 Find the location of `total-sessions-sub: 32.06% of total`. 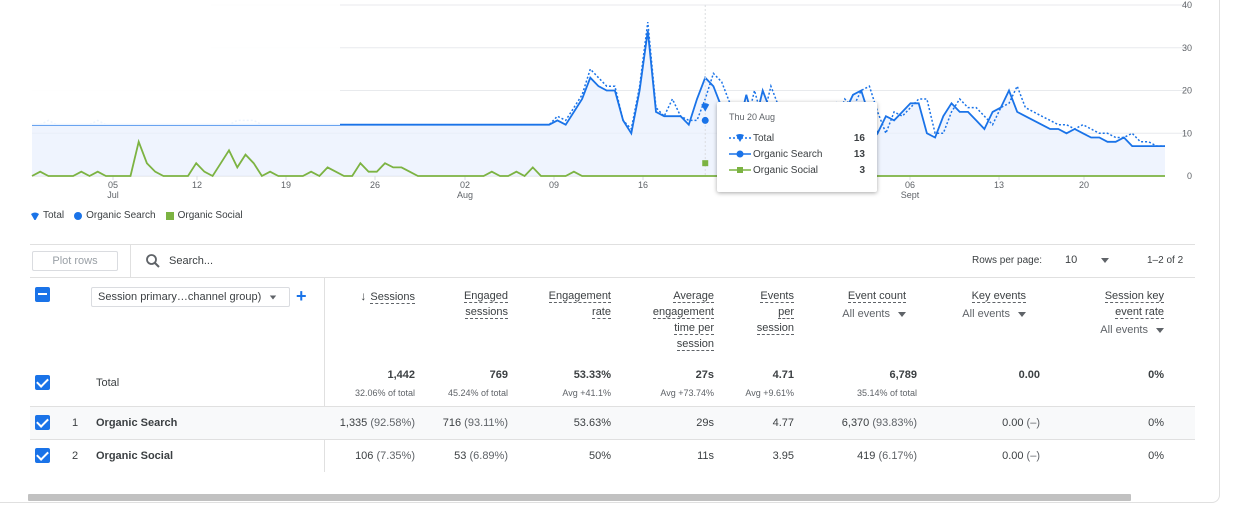

total-sessions-sub: 32.06% of total is located at coordinates (384, 393).